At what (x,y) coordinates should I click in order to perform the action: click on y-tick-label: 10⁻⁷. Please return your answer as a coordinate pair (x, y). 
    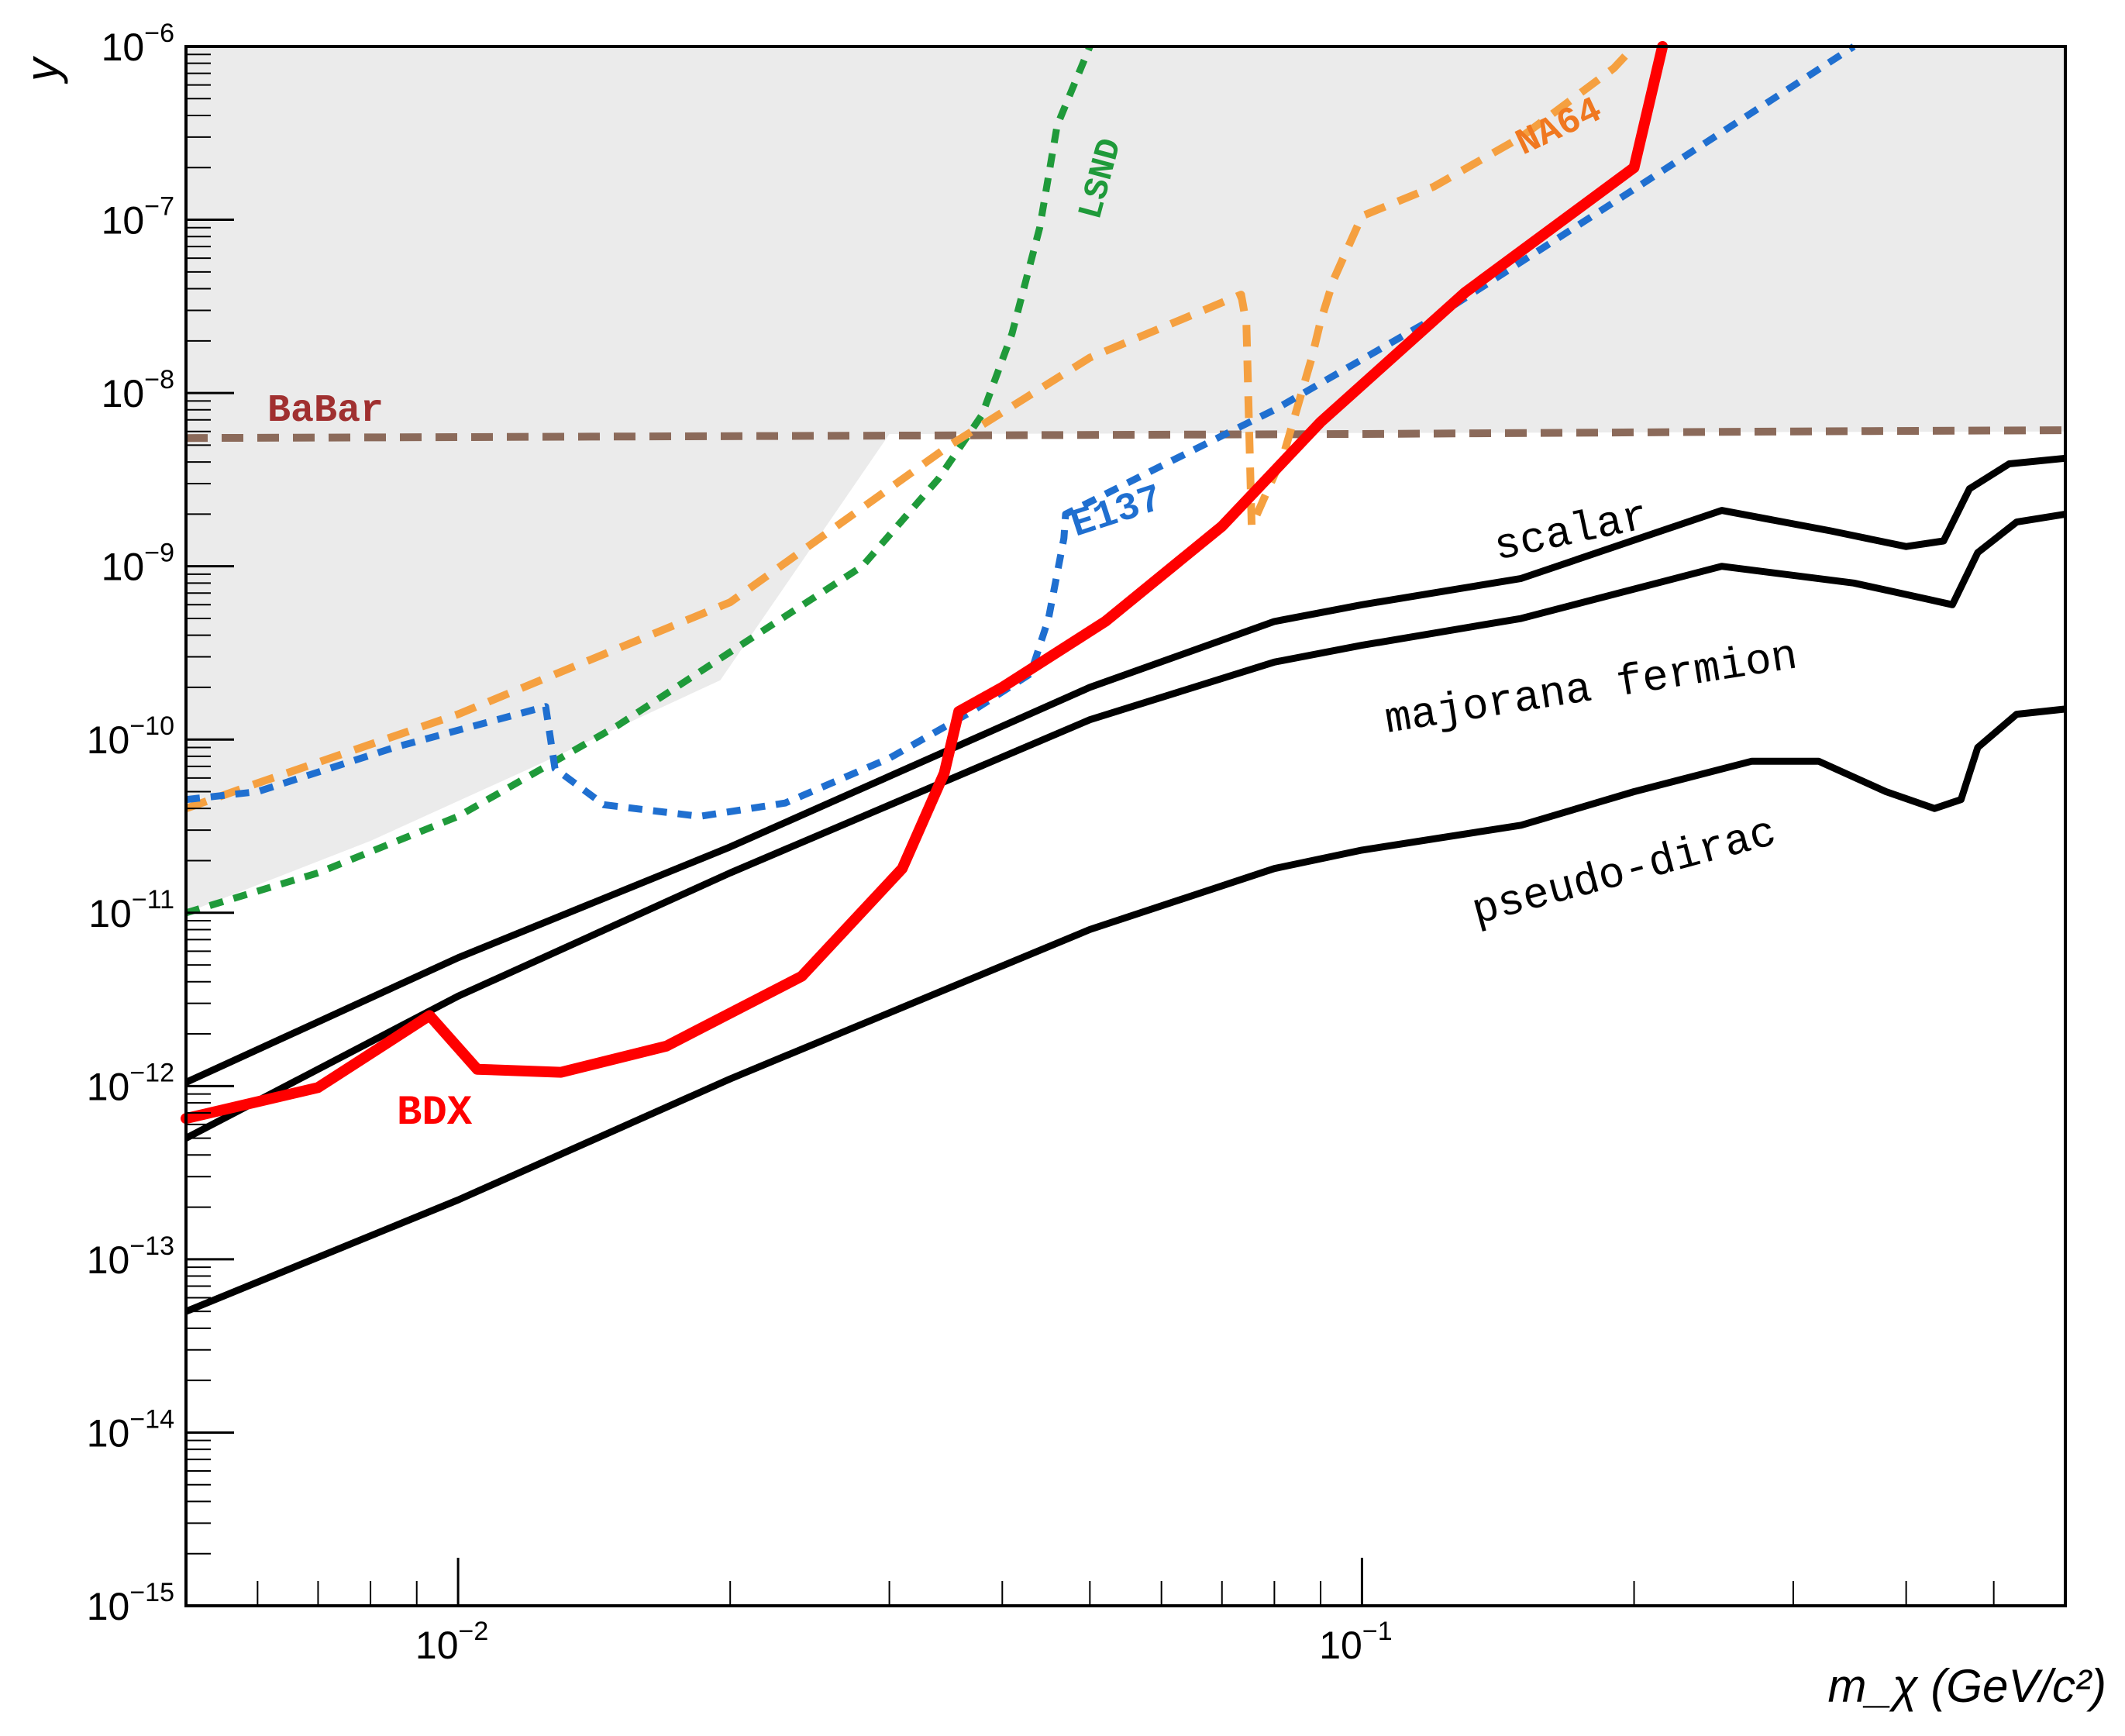
    Looking at the image, I should click on (138, 217).